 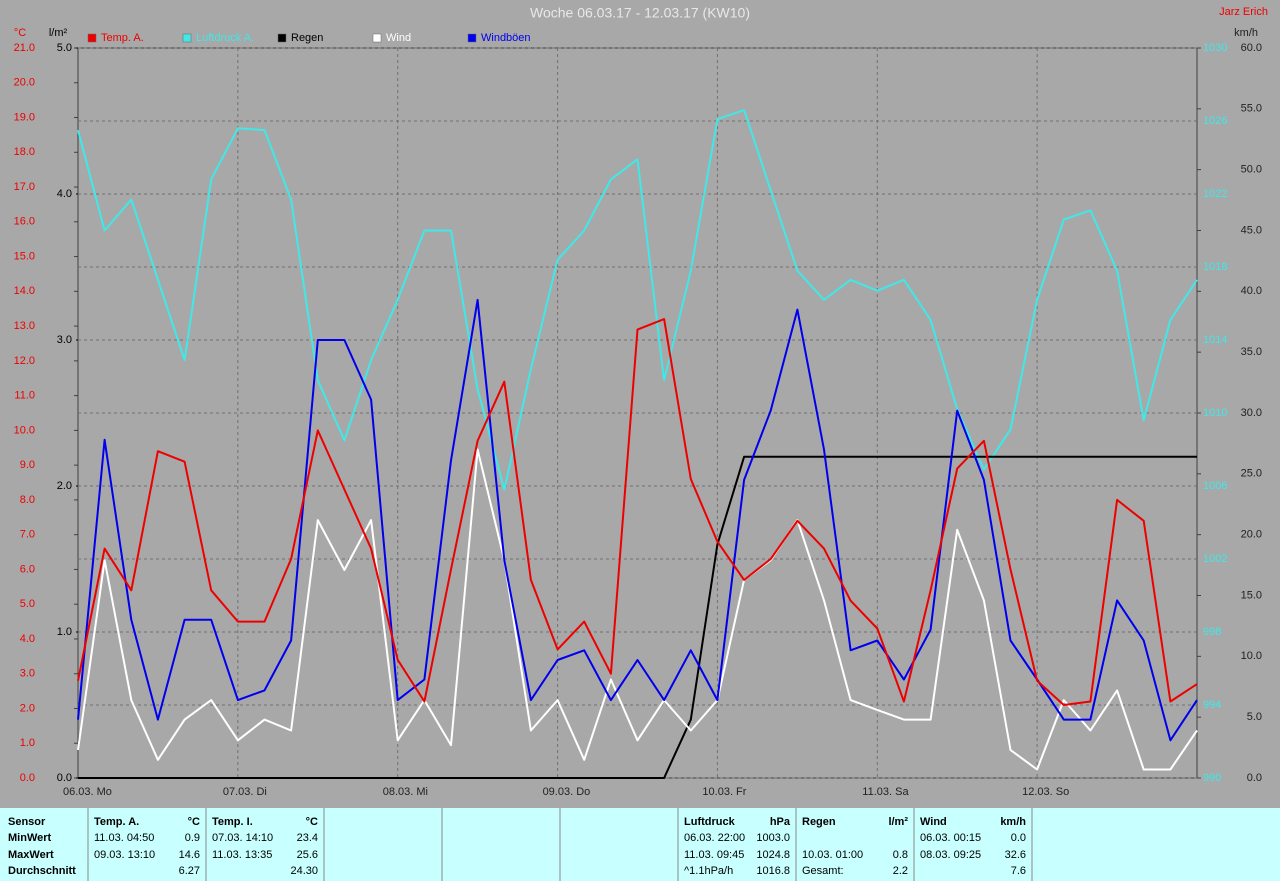 I want to click on stats-date: Gesamt:, so click(x=823, y=871).